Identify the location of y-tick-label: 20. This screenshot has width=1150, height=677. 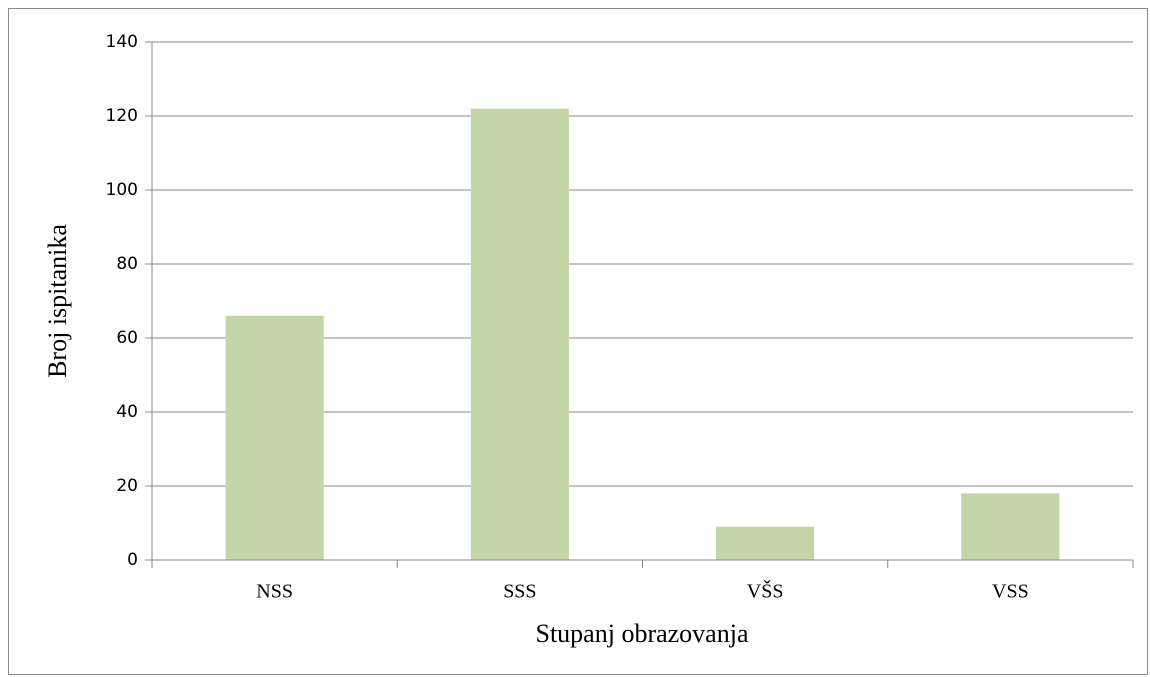
(127, 486).